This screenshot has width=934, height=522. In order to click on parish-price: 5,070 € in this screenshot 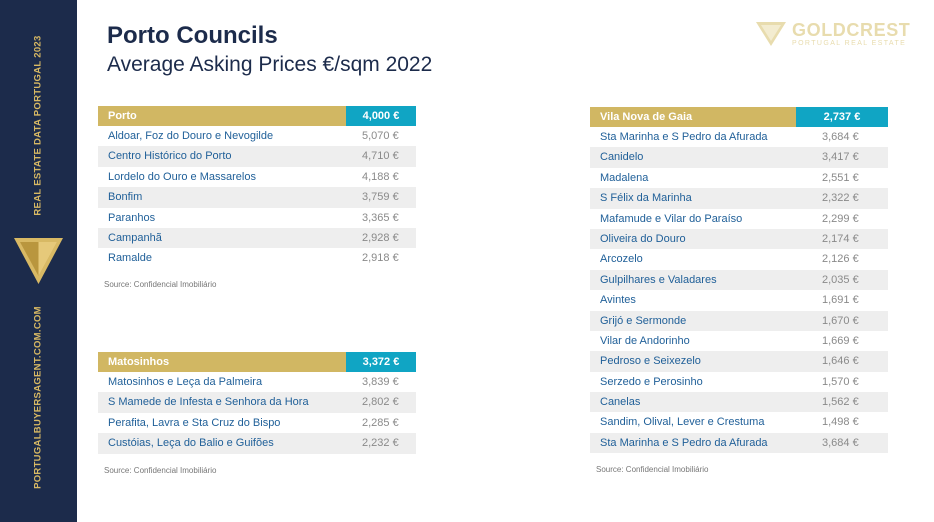, I will do `click(380, 136)`.